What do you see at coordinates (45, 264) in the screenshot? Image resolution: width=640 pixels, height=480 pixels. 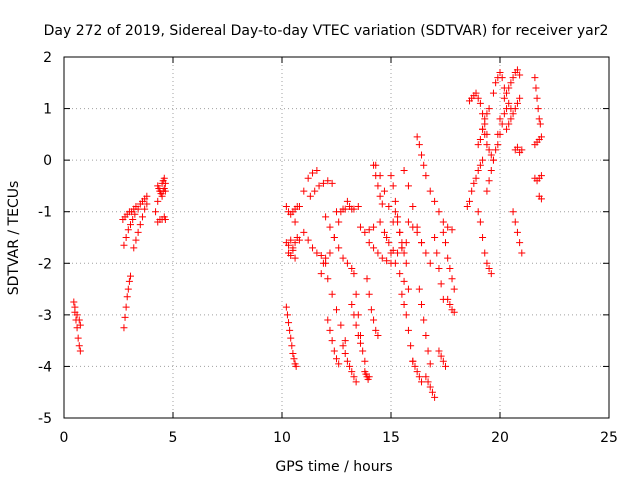 I see `y-tick-label: -2` at bounding box center [45, 264].